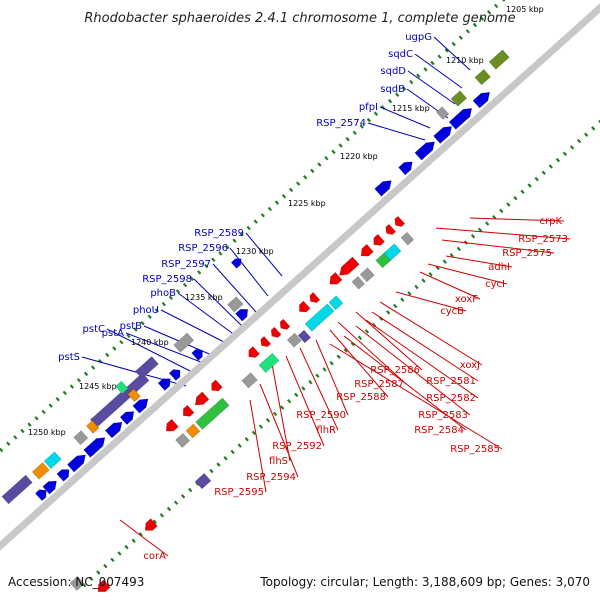  I want to click on gene-label: RSP_2594, so click(271, 477).